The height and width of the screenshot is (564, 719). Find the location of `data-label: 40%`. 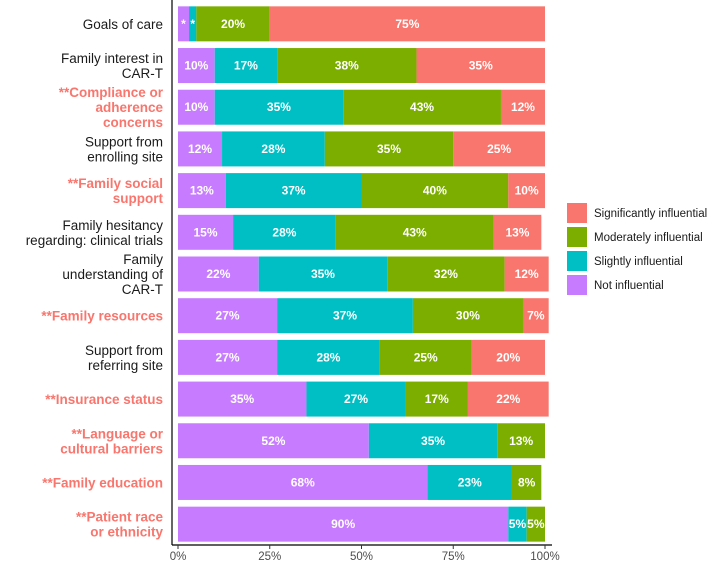

data-label: 40% is located at coordinates (435, 191).